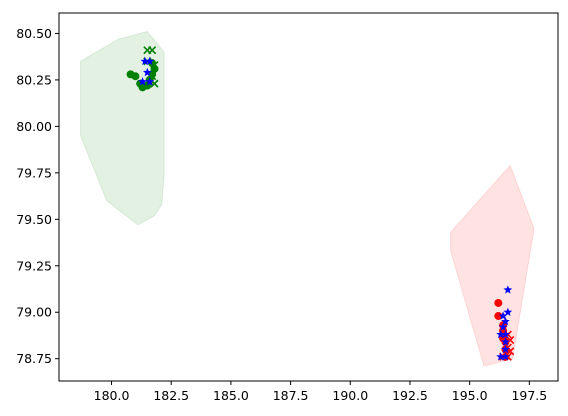  I want to click on y-tick-label: 80.50, so click(34, 33).